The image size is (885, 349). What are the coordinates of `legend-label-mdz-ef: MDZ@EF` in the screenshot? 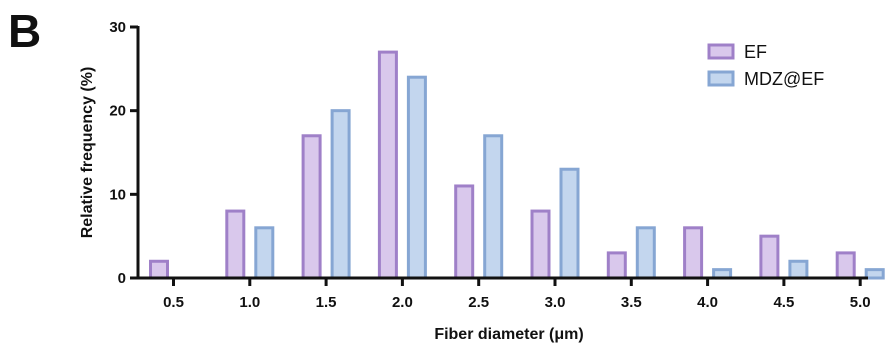 It's located at (784, 79).